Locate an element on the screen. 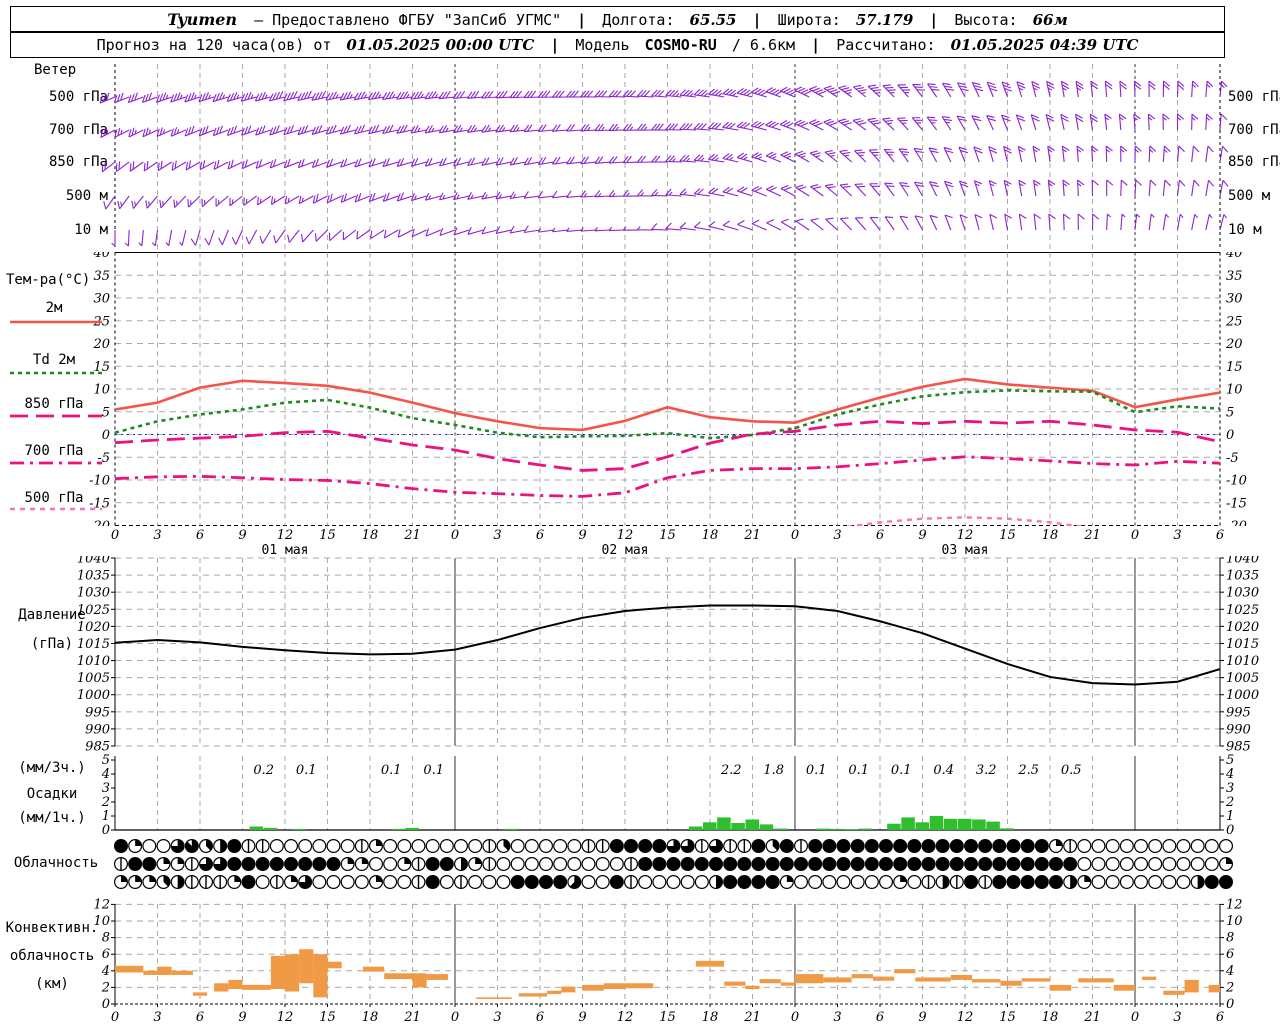 Image resolution: width=1280 pixels, height=1024 pixels. svg-text: 985 is located at coordinates (1238, 746).